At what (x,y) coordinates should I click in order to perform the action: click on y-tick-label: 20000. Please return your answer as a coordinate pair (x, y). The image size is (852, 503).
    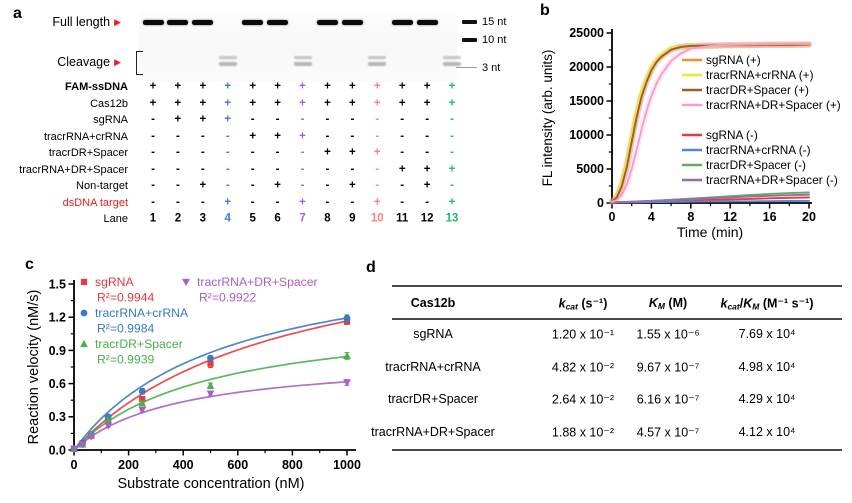
    Looking at the image, I should click on (586, 67).